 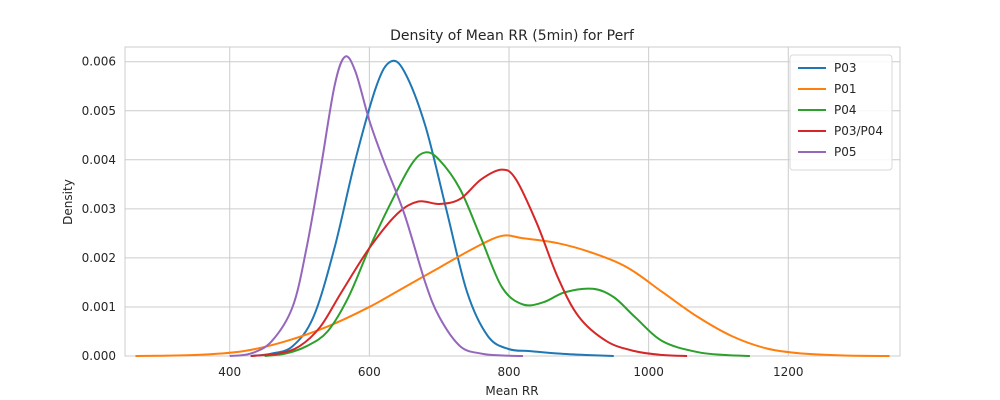 I want to click on y-tick-label: 0.002, so click(x=99, y=258).